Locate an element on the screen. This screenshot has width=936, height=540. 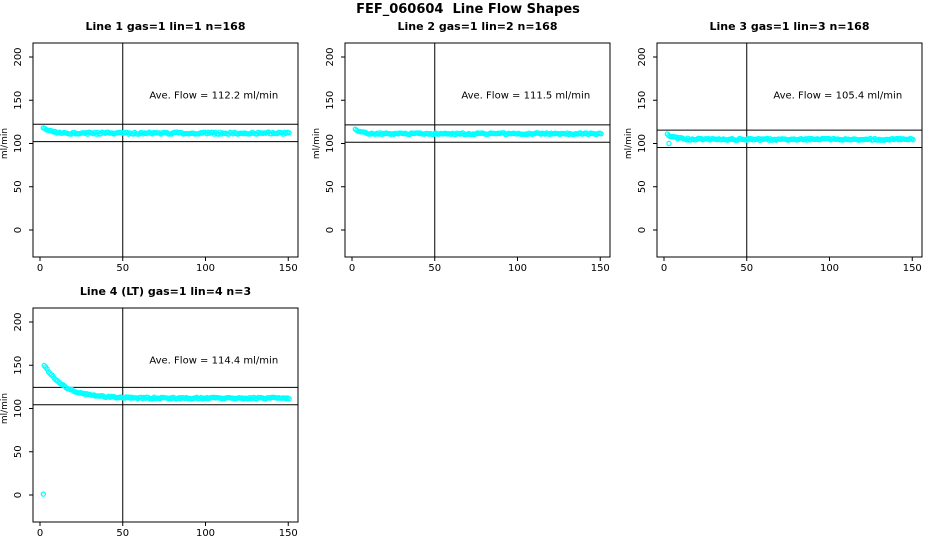
panel-title-line-2: Line 2 gas=1 lin=2 n=168 is located at coordinates (477, 26).